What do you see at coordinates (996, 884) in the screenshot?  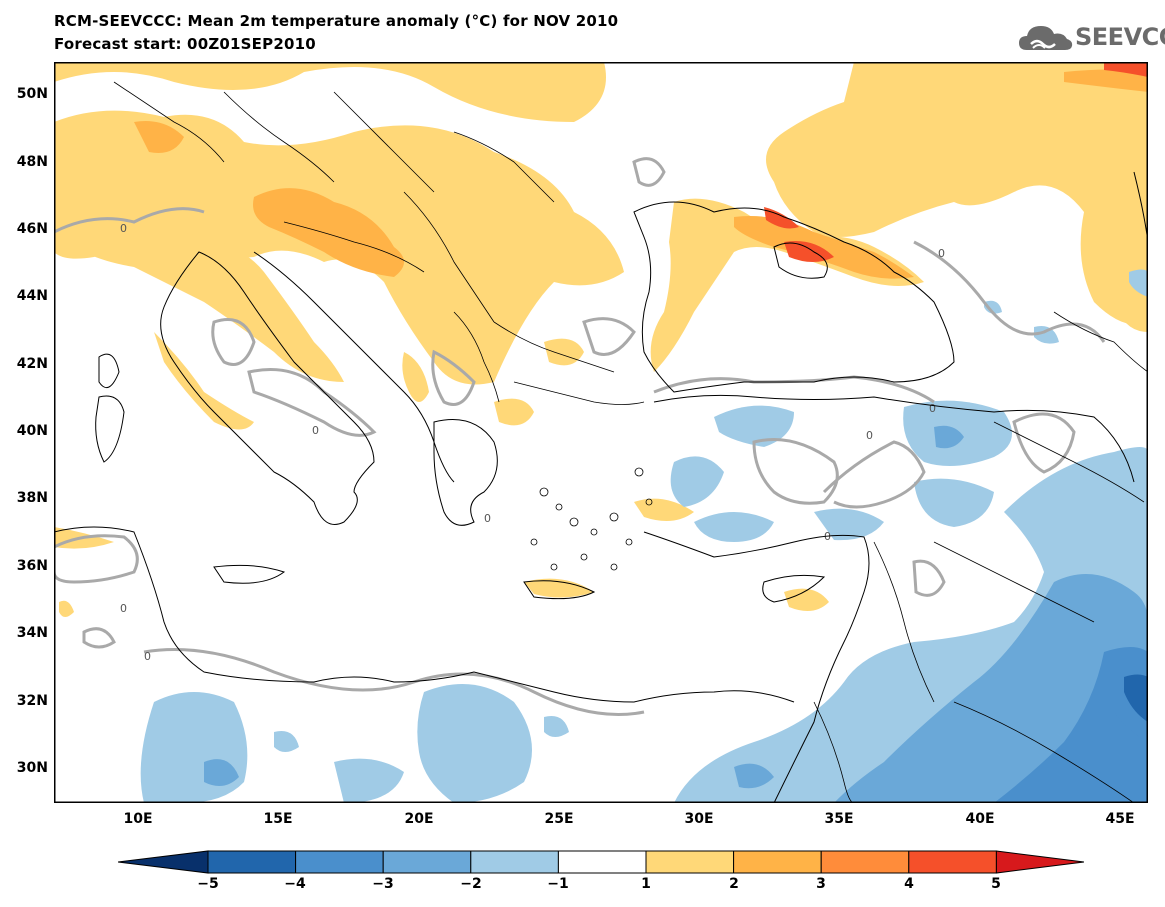 I see `colorbar-label: 5` at bounding box center [996, 884].